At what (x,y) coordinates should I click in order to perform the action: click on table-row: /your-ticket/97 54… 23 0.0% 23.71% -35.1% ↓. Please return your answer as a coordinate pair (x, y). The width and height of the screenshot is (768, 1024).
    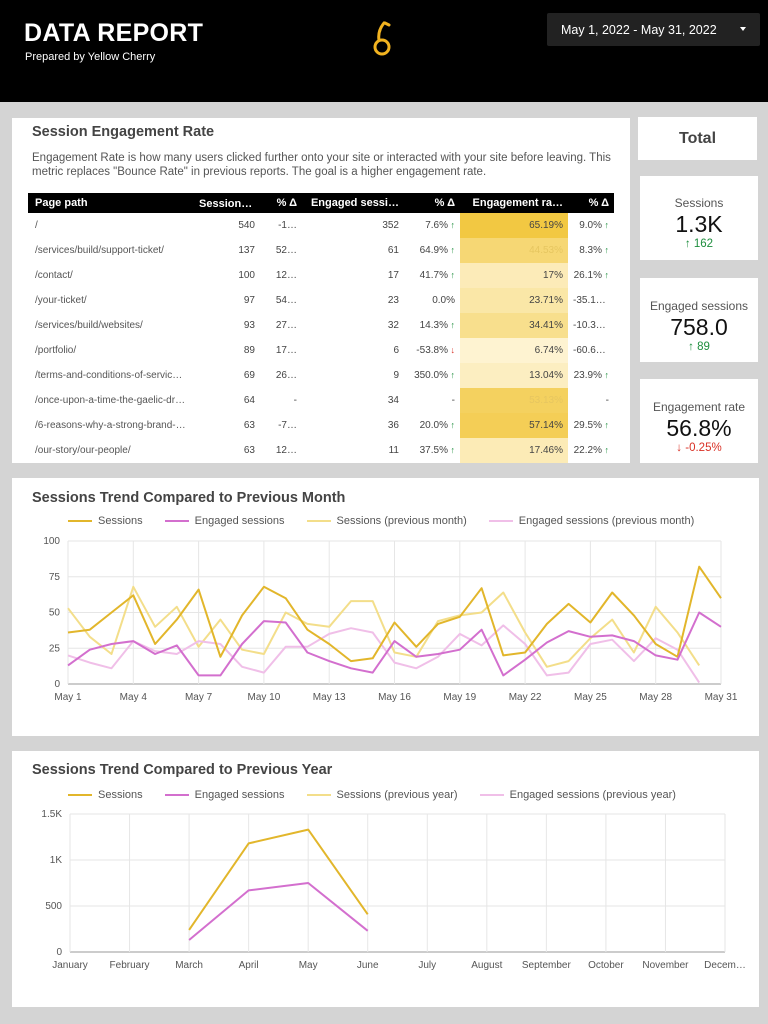
    Looking at the image, I should click on (321, 300).